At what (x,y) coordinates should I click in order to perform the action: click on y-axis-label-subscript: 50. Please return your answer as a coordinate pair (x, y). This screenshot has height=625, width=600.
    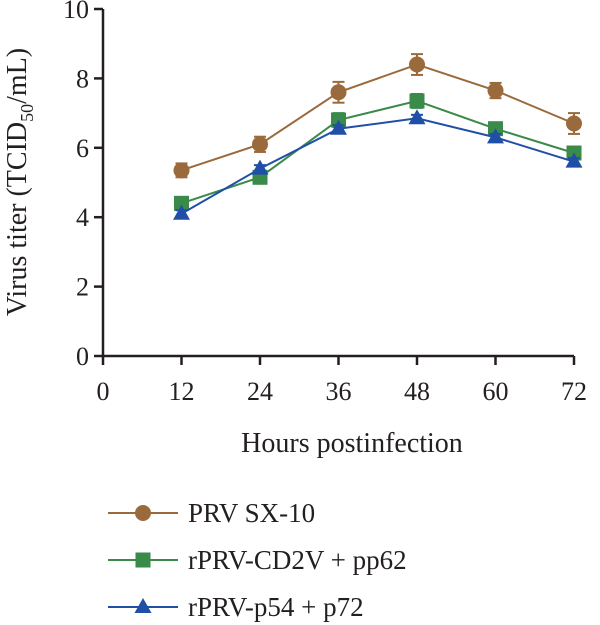
    Looking at the image, I should click on (27, 113).